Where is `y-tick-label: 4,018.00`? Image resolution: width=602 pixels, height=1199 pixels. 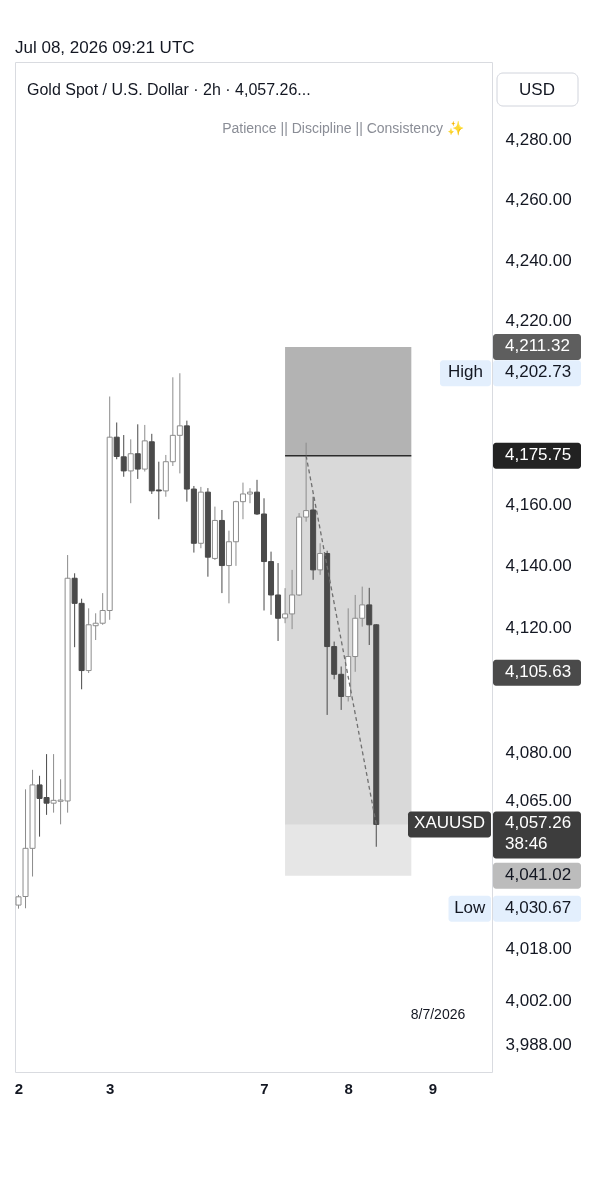
y-tick-label: 4,018.00 is located at coordinates (538, 949).